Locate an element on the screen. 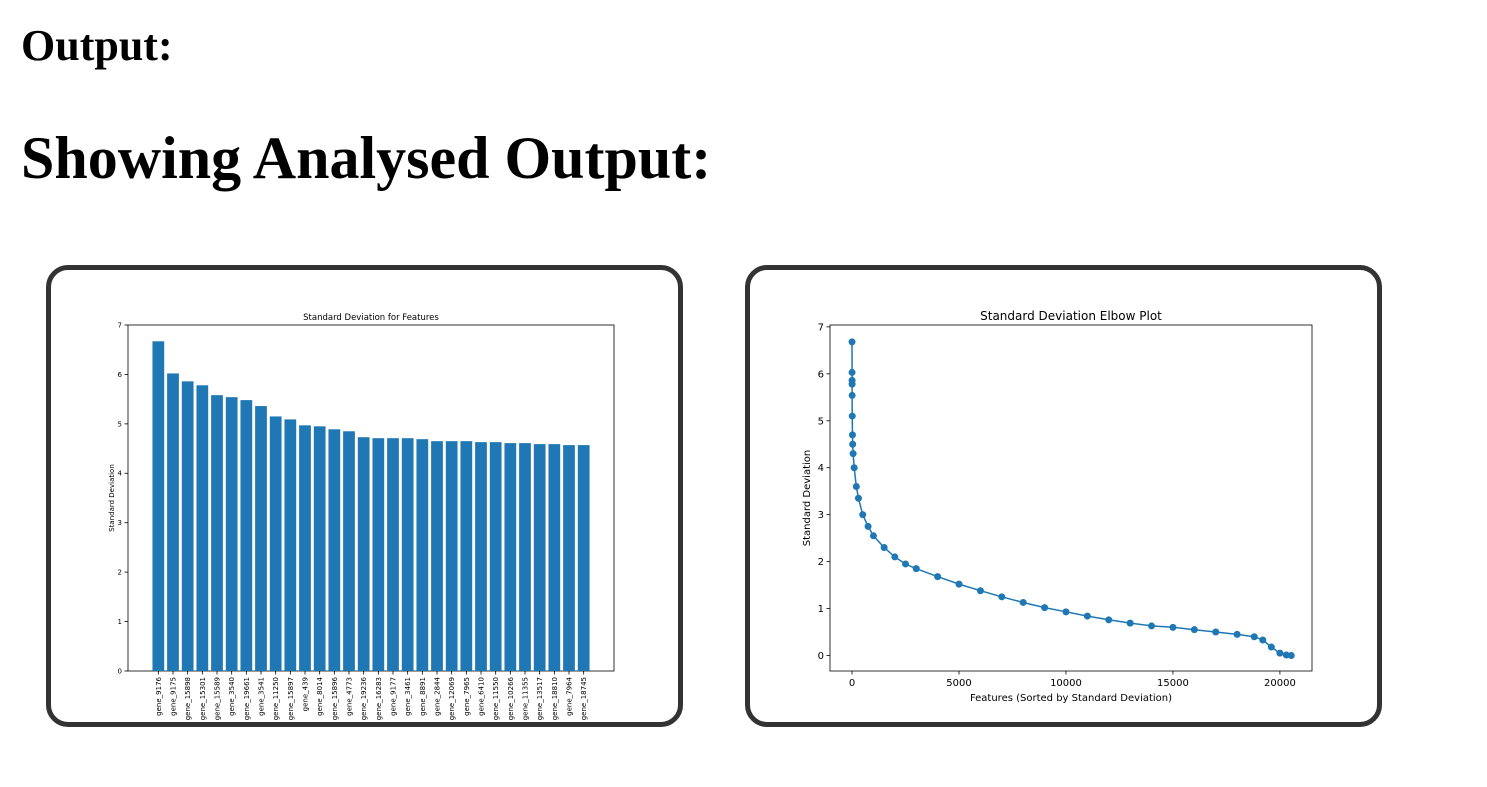  x-tick-label: gene_15897 is located at coordinates (291, 698).